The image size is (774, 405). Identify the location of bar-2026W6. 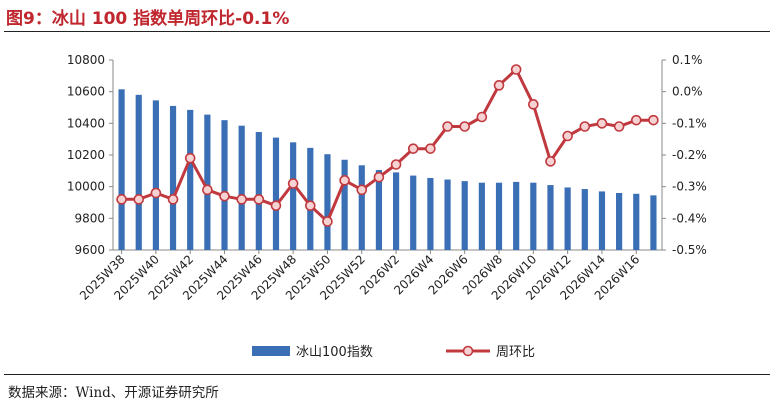
(464, 215).